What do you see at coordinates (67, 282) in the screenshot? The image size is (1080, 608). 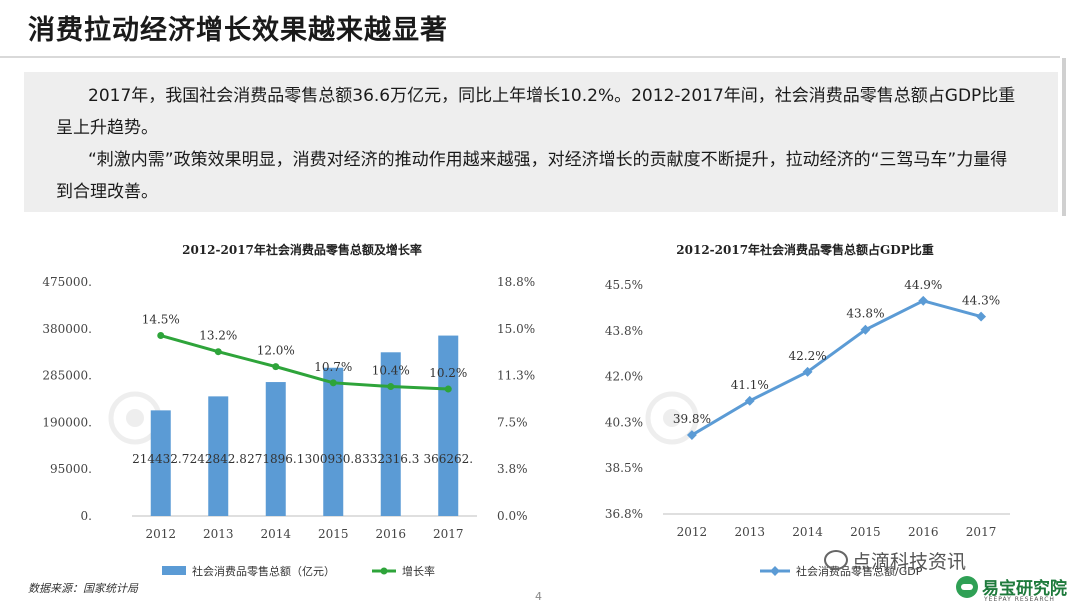 I see `chart1-left-tick-label: 475000.` at bounding box center [67, 282].